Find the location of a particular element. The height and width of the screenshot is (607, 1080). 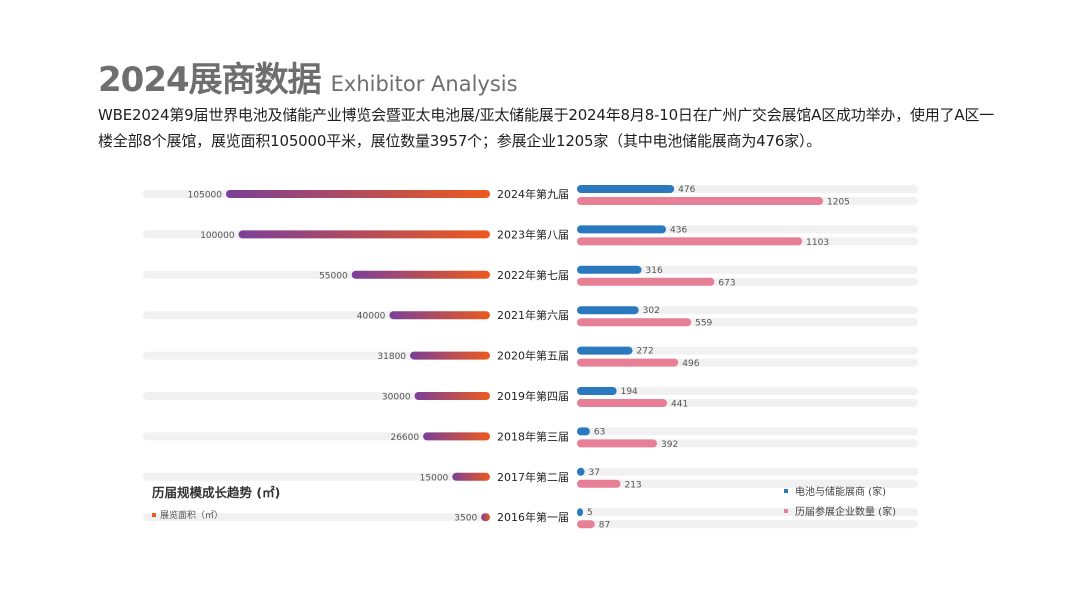

area-value-label: 105000 is located at coordinates (205, 196).